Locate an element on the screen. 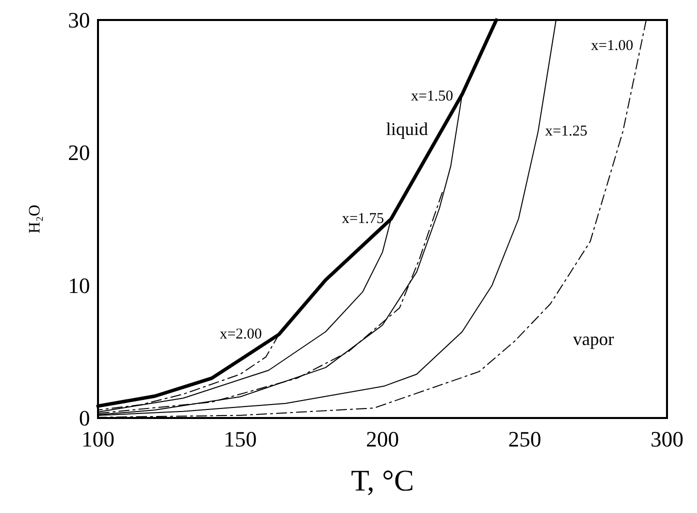  series-label: x=1.25 is located at coordinates (566, 131).